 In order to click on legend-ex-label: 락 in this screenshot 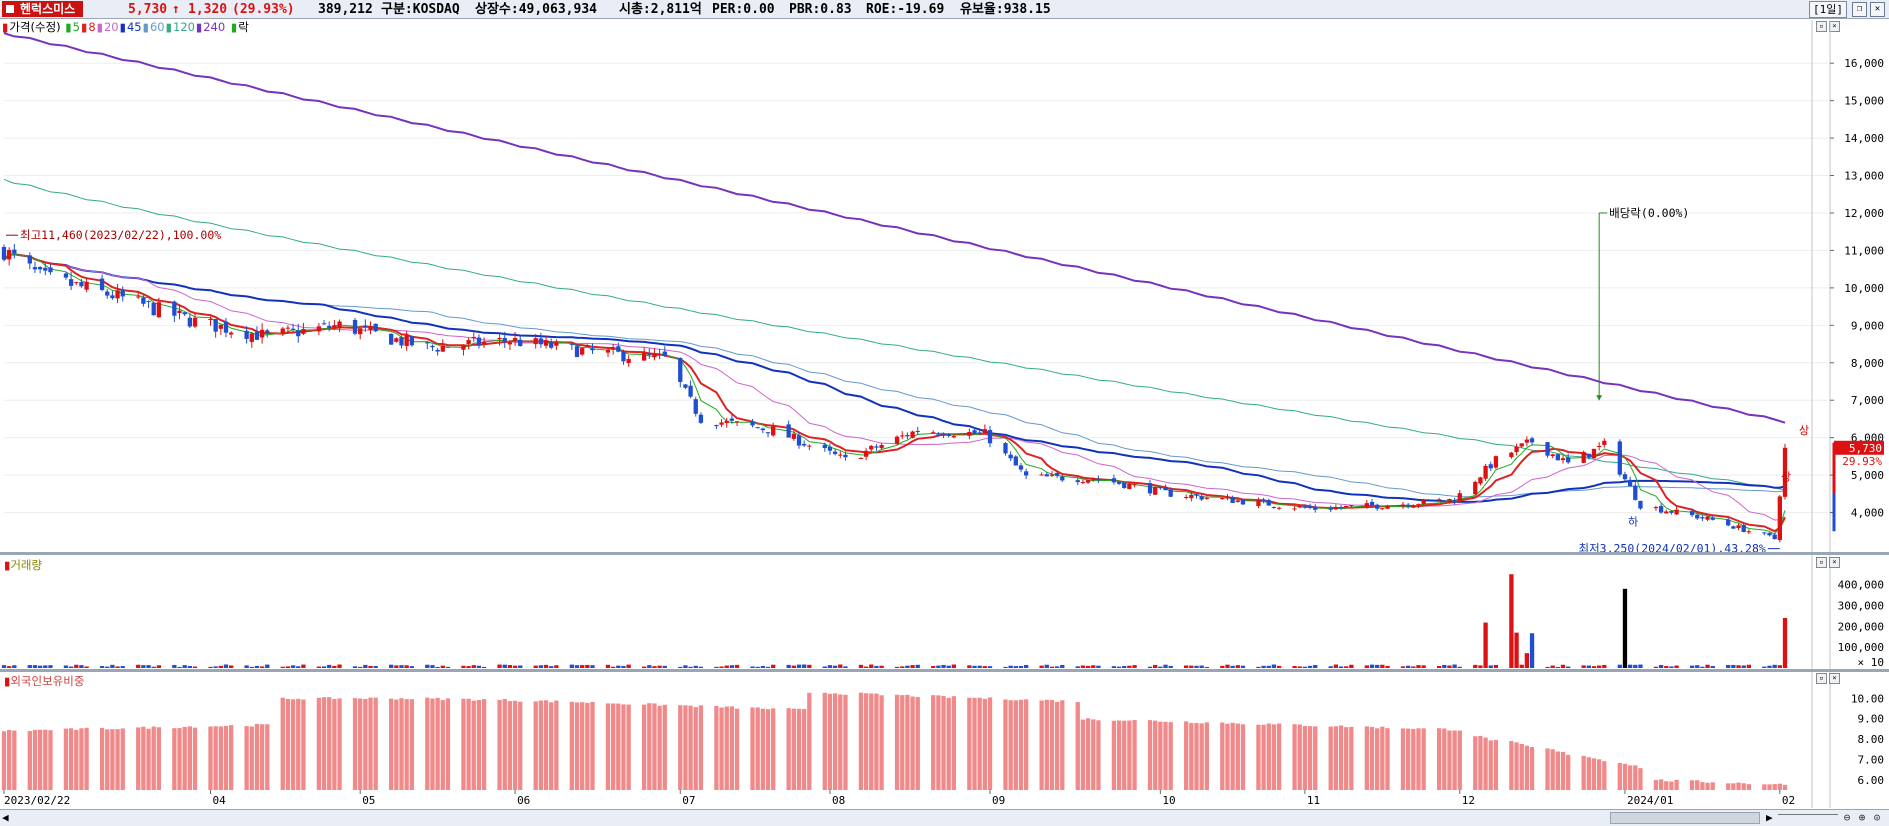, I will do `click(243, 27)`.